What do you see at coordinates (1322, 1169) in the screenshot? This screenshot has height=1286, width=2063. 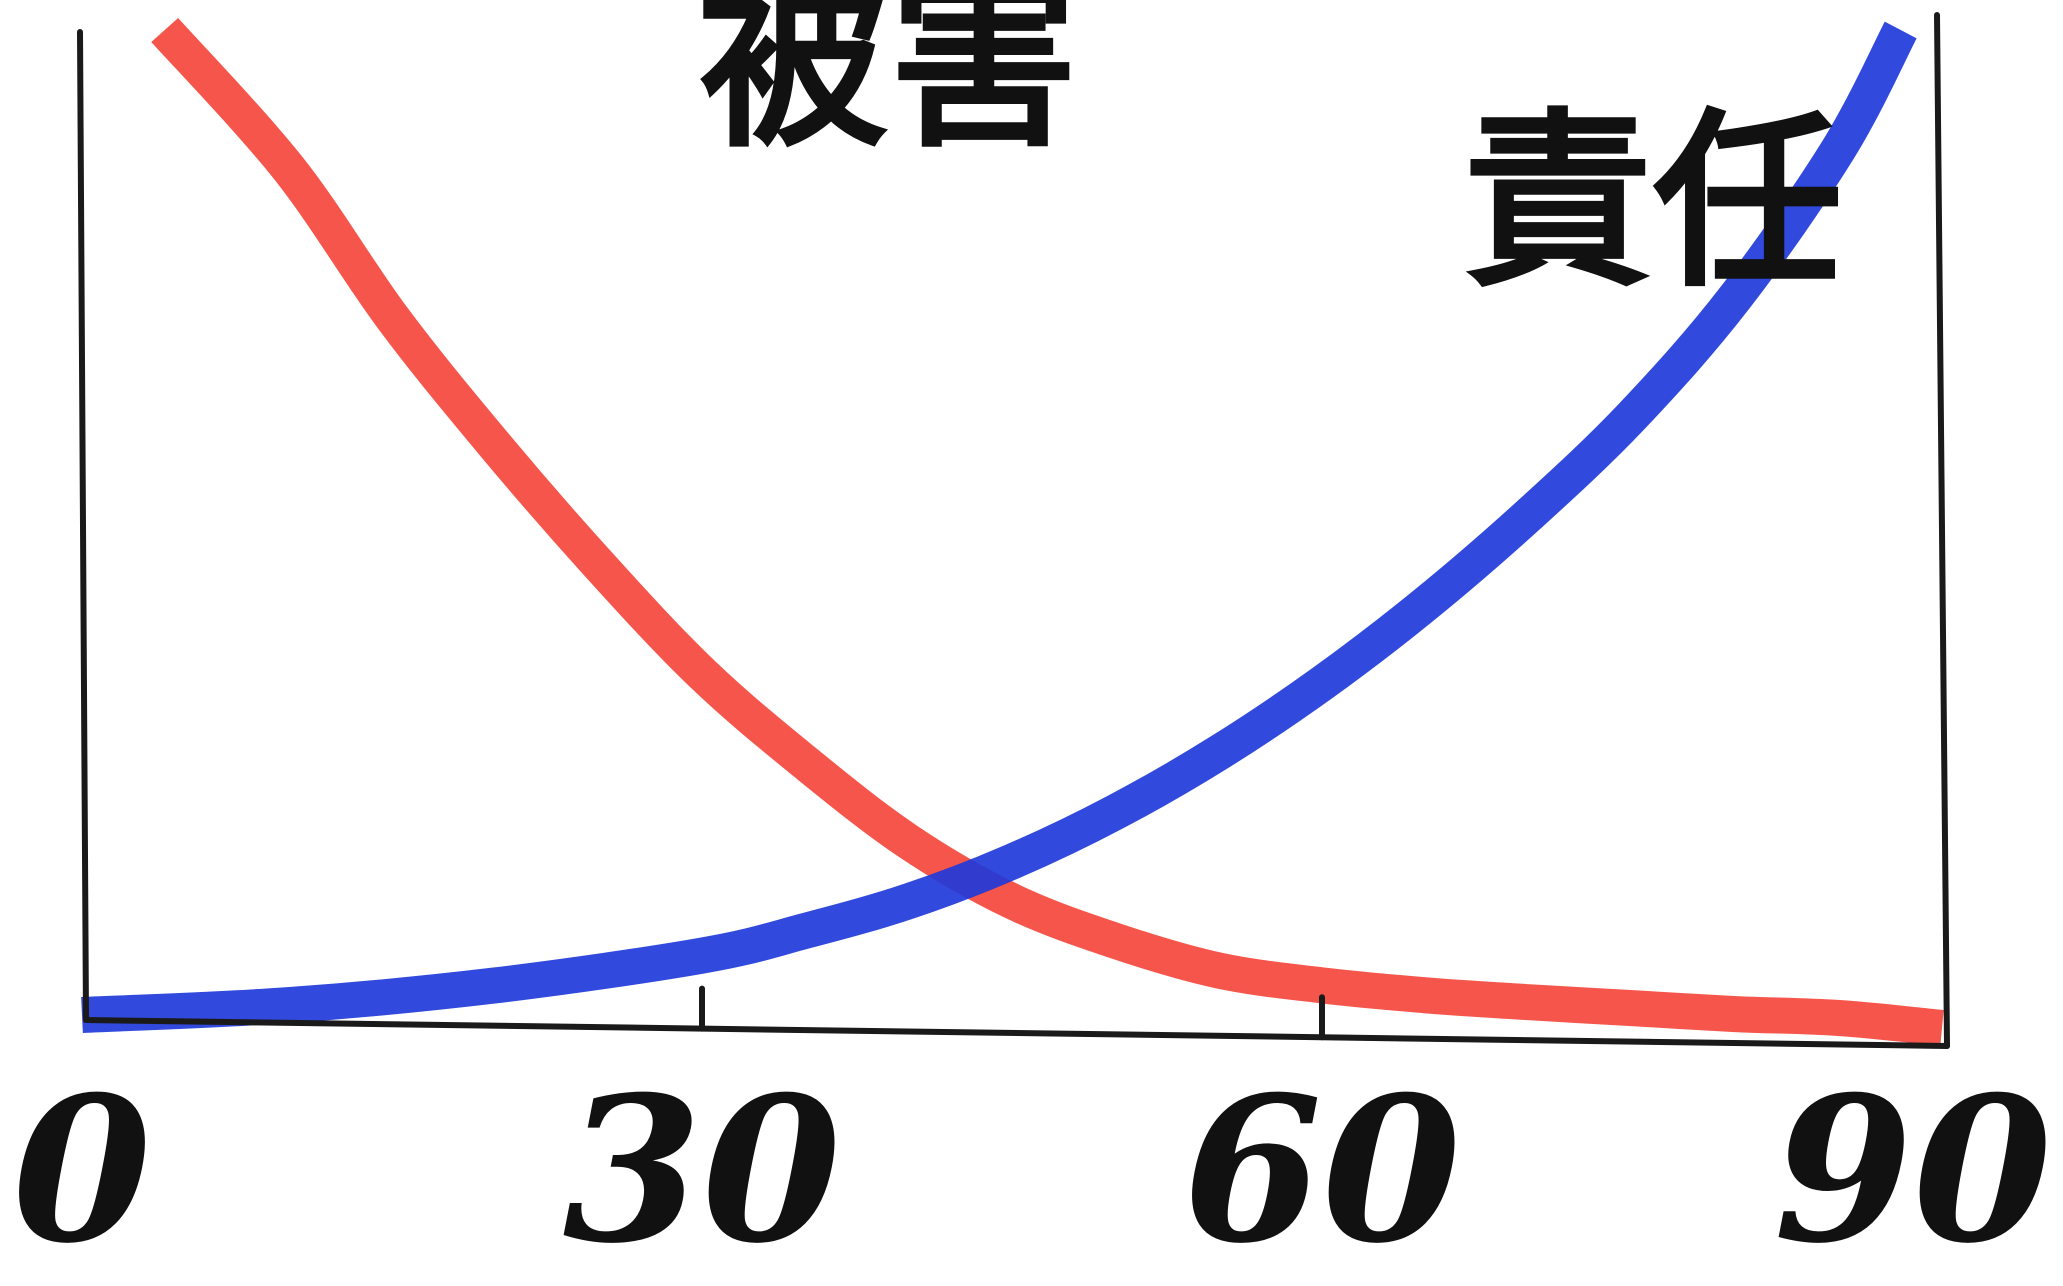 I see `x-tick-label-60: 60` at bounding box center [1322, 1169].